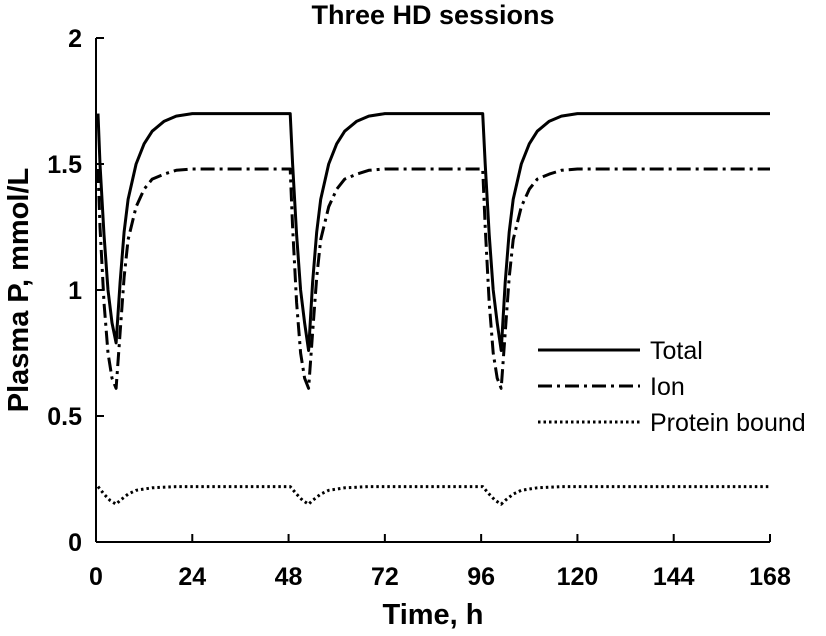  I want to click on x-tick-label: 120, so click(578, 577).